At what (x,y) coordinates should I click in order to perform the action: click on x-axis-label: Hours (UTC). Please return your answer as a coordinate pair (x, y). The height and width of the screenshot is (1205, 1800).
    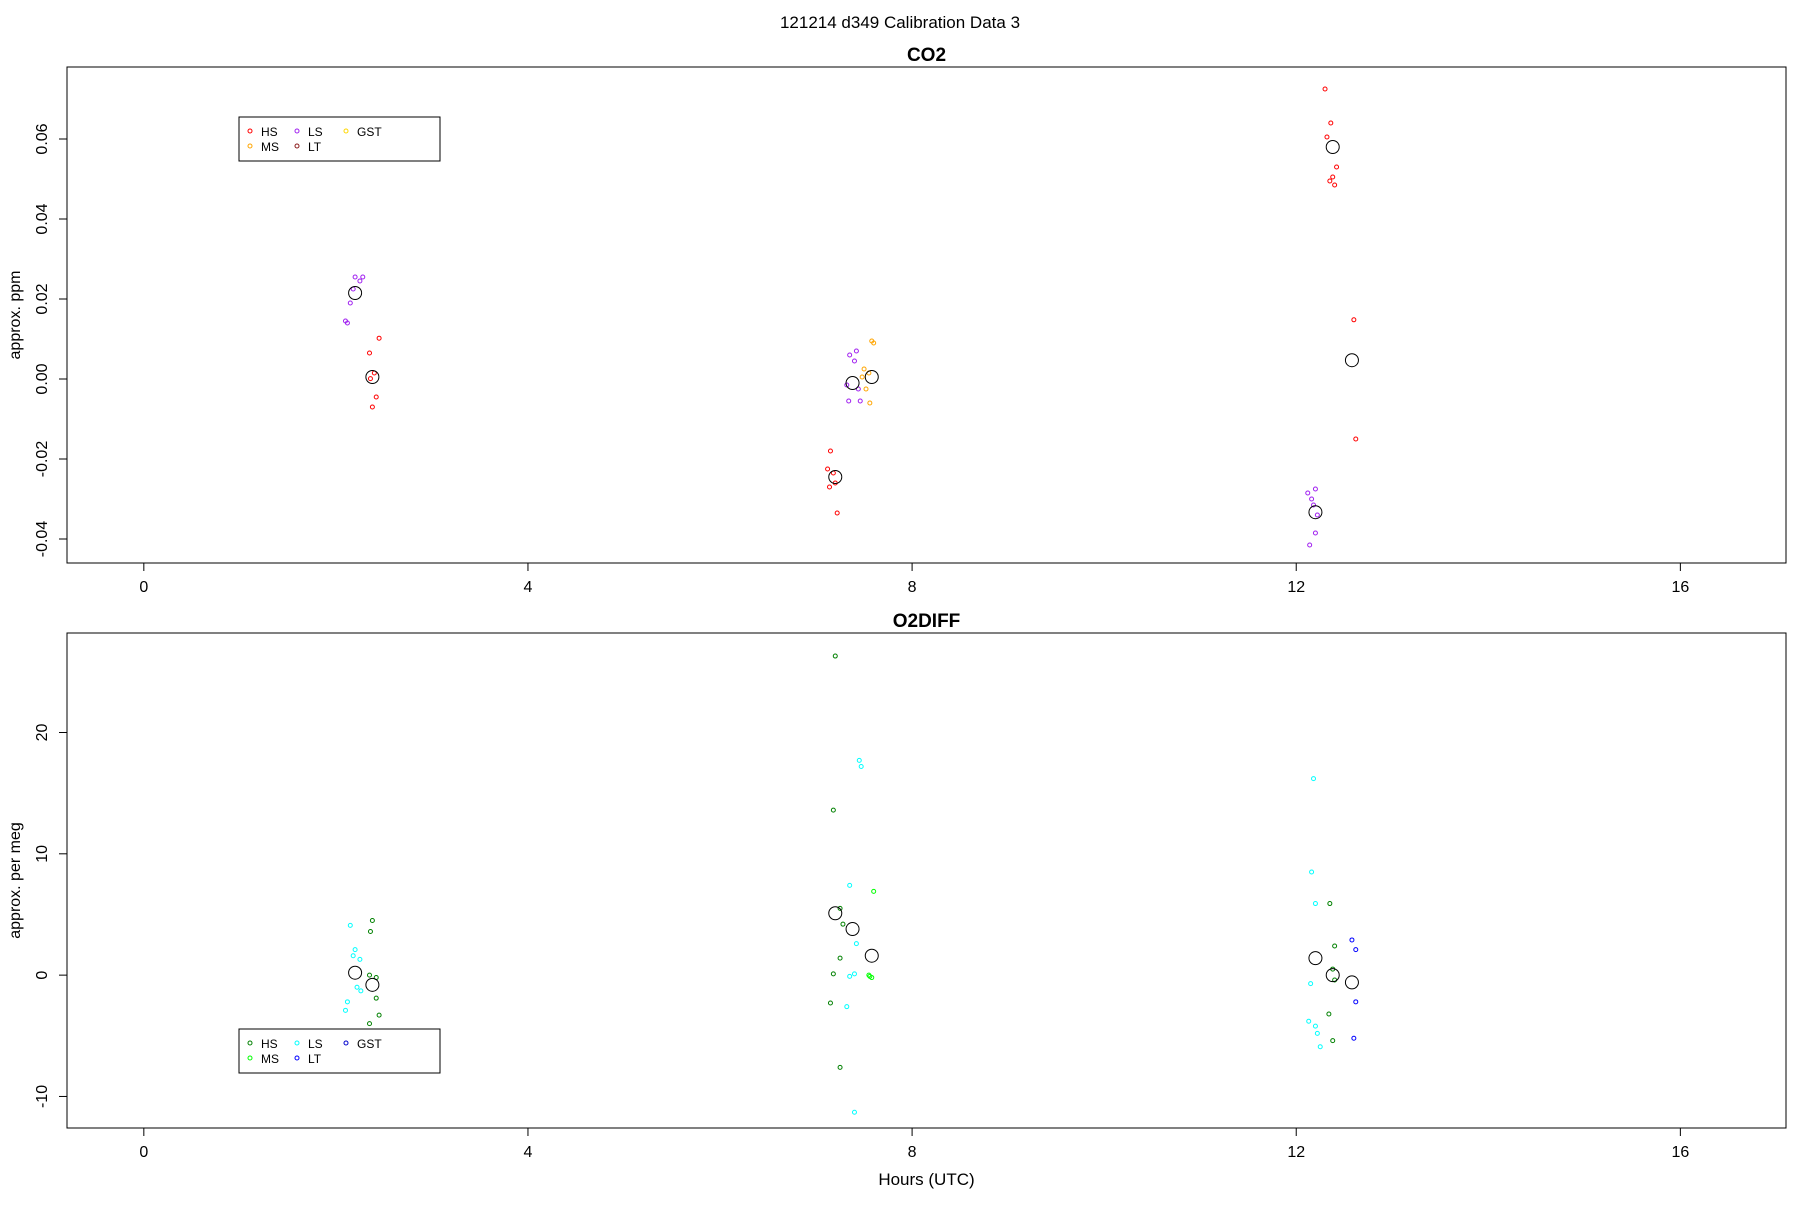
    Looking at the image, I should click on (926, 1179).